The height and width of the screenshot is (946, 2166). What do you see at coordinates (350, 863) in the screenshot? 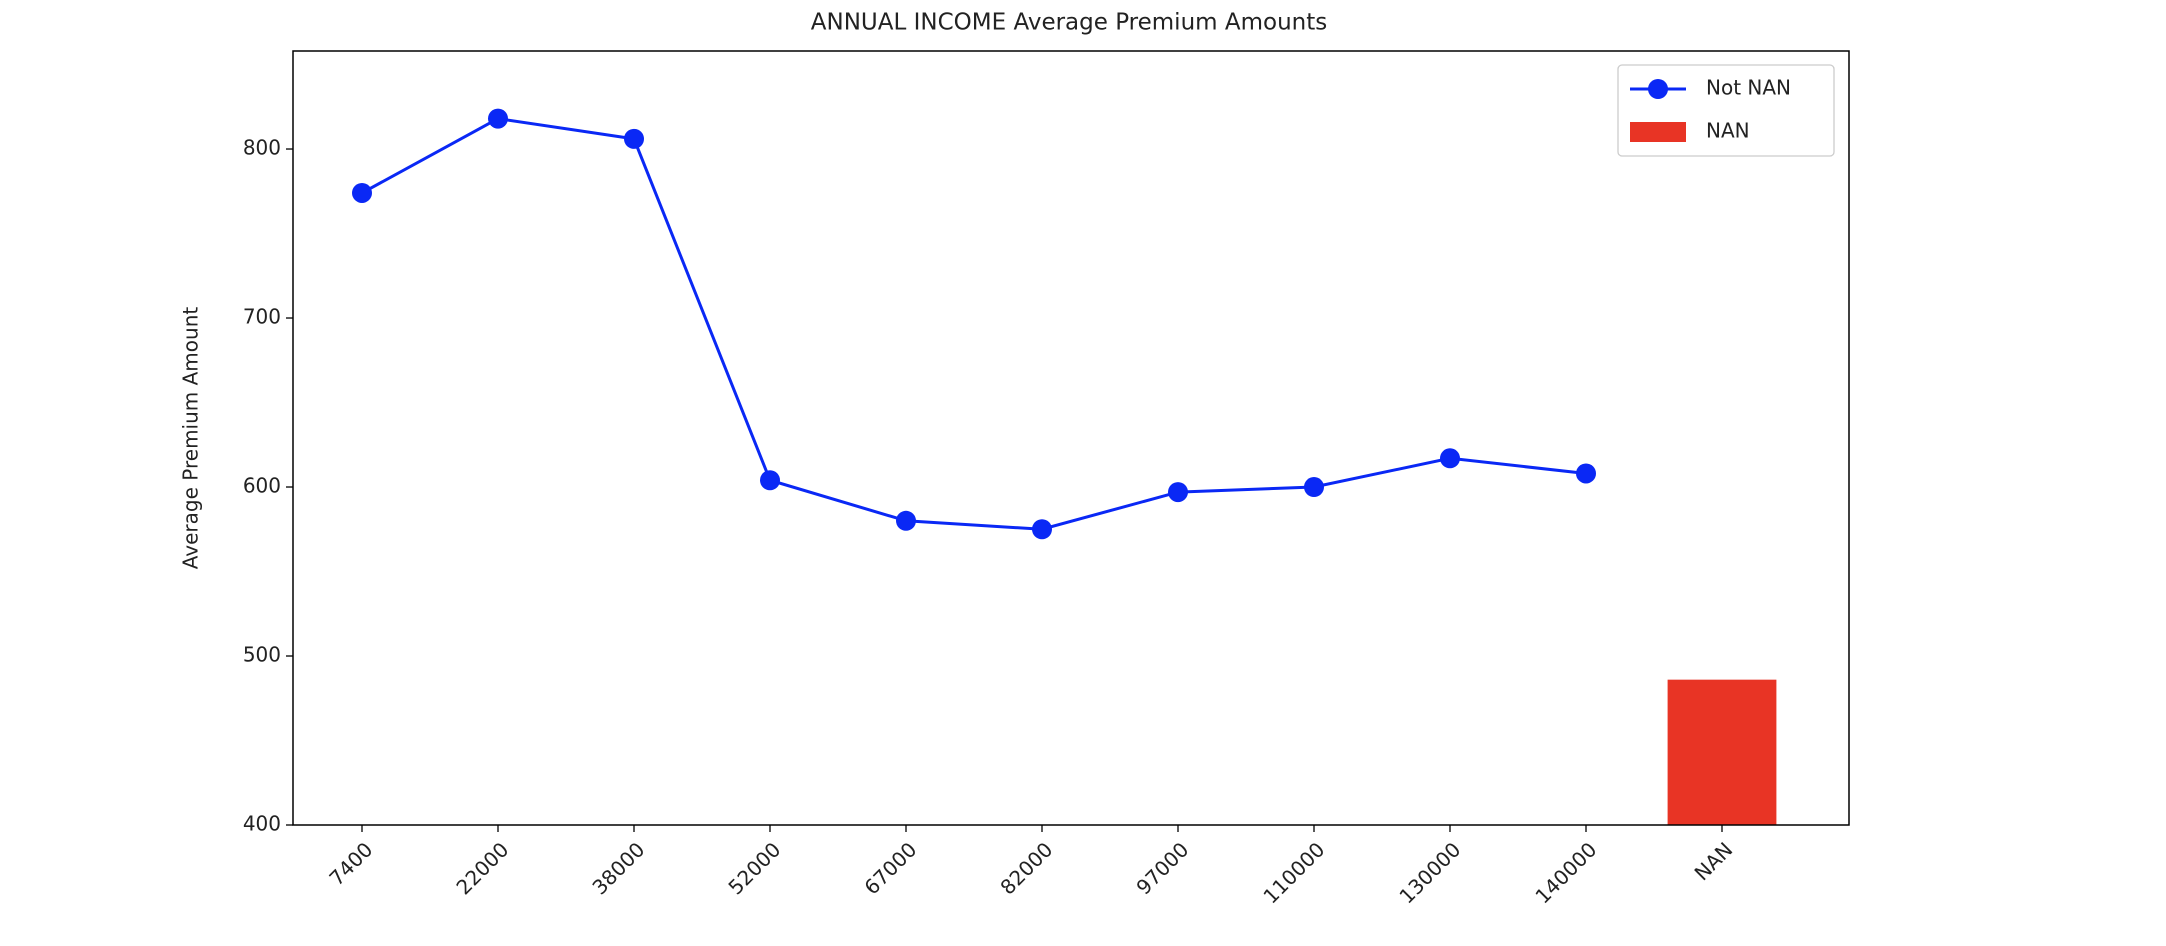
I see `x-tick-label: 7400` at bounding box center [350, 863].